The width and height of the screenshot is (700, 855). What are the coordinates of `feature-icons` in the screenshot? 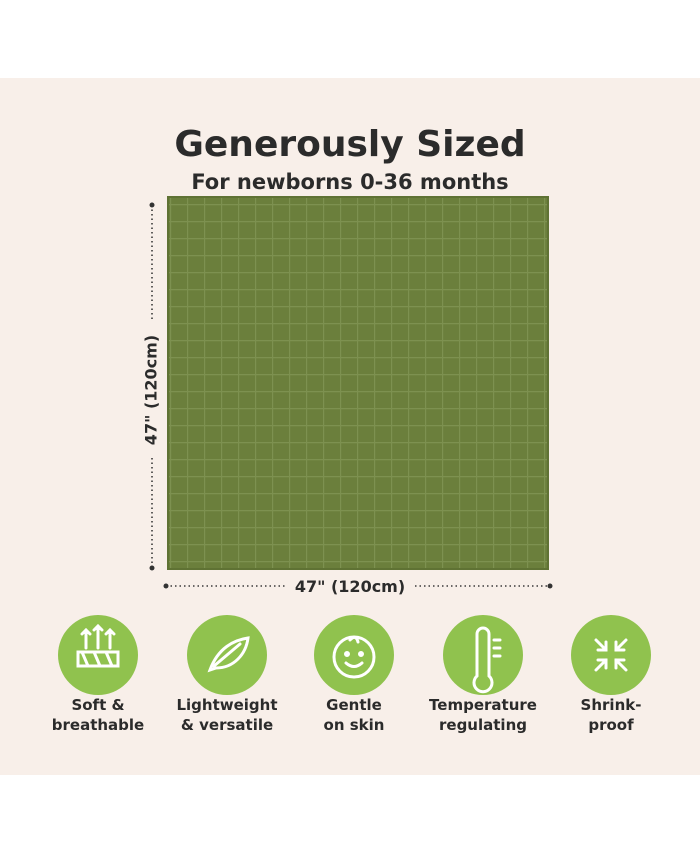 It's located at (354, 655).